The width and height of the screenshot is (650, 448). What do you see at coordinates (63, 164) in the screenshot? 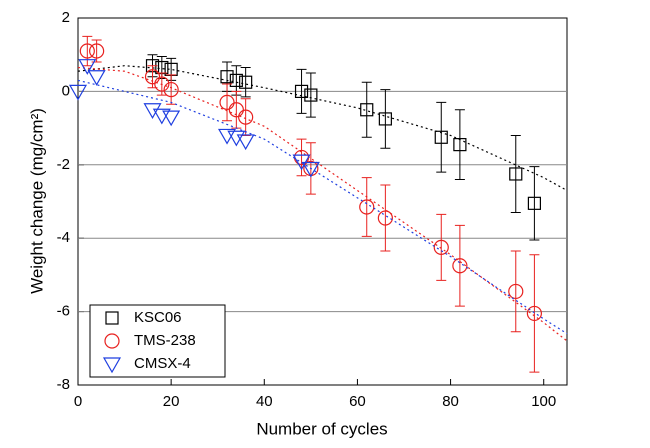
I see `y-tick-label: -2` at bounding box center [63, 164].